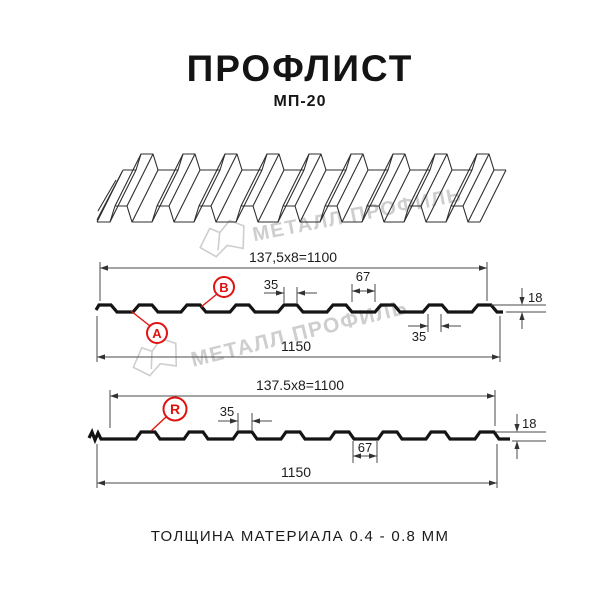 The height and width of the screenshot is (600, 600). I want to click on callout-r: R, so click(169, 414).